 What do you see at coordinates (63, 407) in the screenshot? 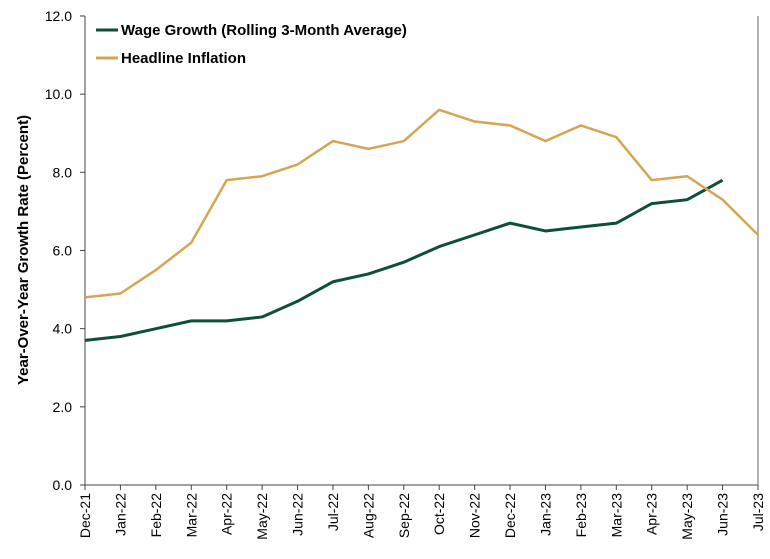
I see `y-tick-label: 2.0` at bounding box center [63, 407].